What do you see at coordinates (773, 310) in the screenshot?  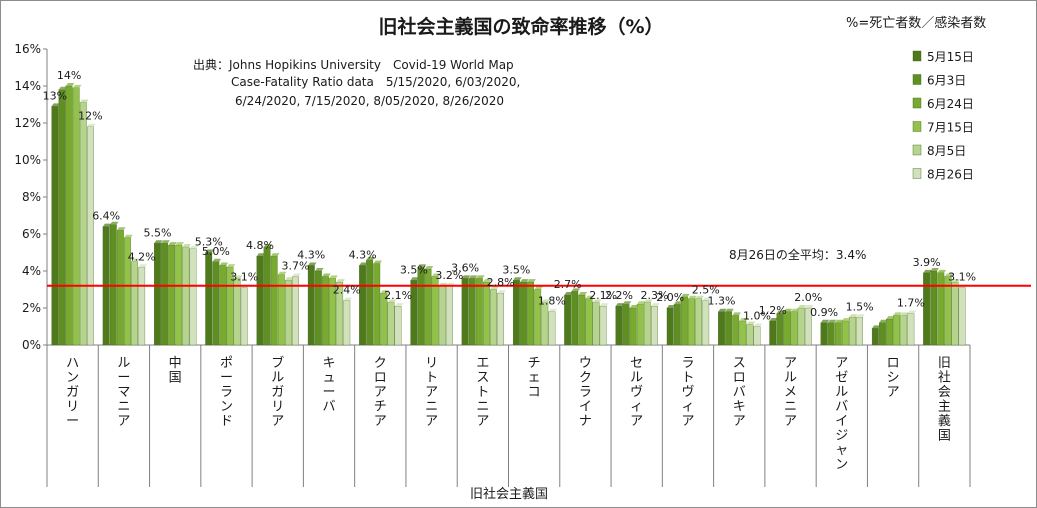 I see `data-label: 1.2%` at bounding box center [773, 310].